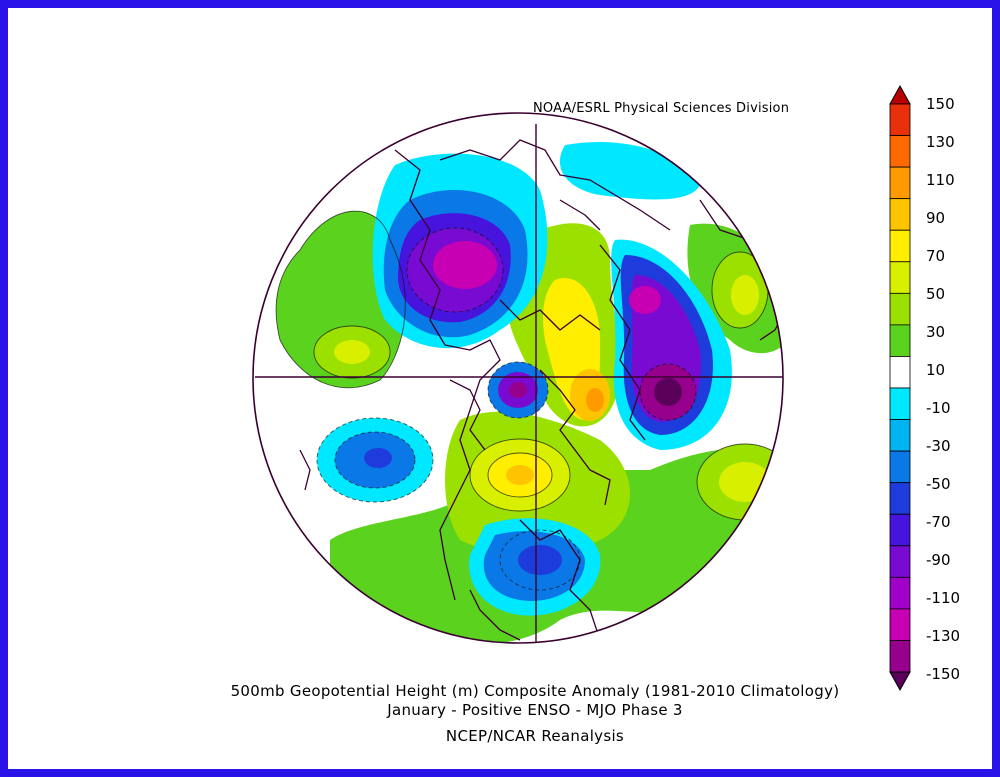  What do you see at coordinates (938, 408) in the screenshot?
I see `colorbar-label: -10` at bounding box center [938, 408].